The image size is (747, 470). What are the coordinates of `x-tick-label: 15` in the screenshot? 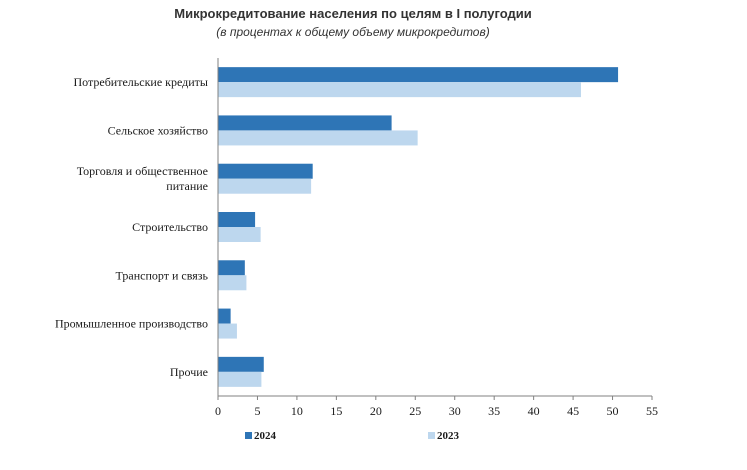 It's located at (336, 411).